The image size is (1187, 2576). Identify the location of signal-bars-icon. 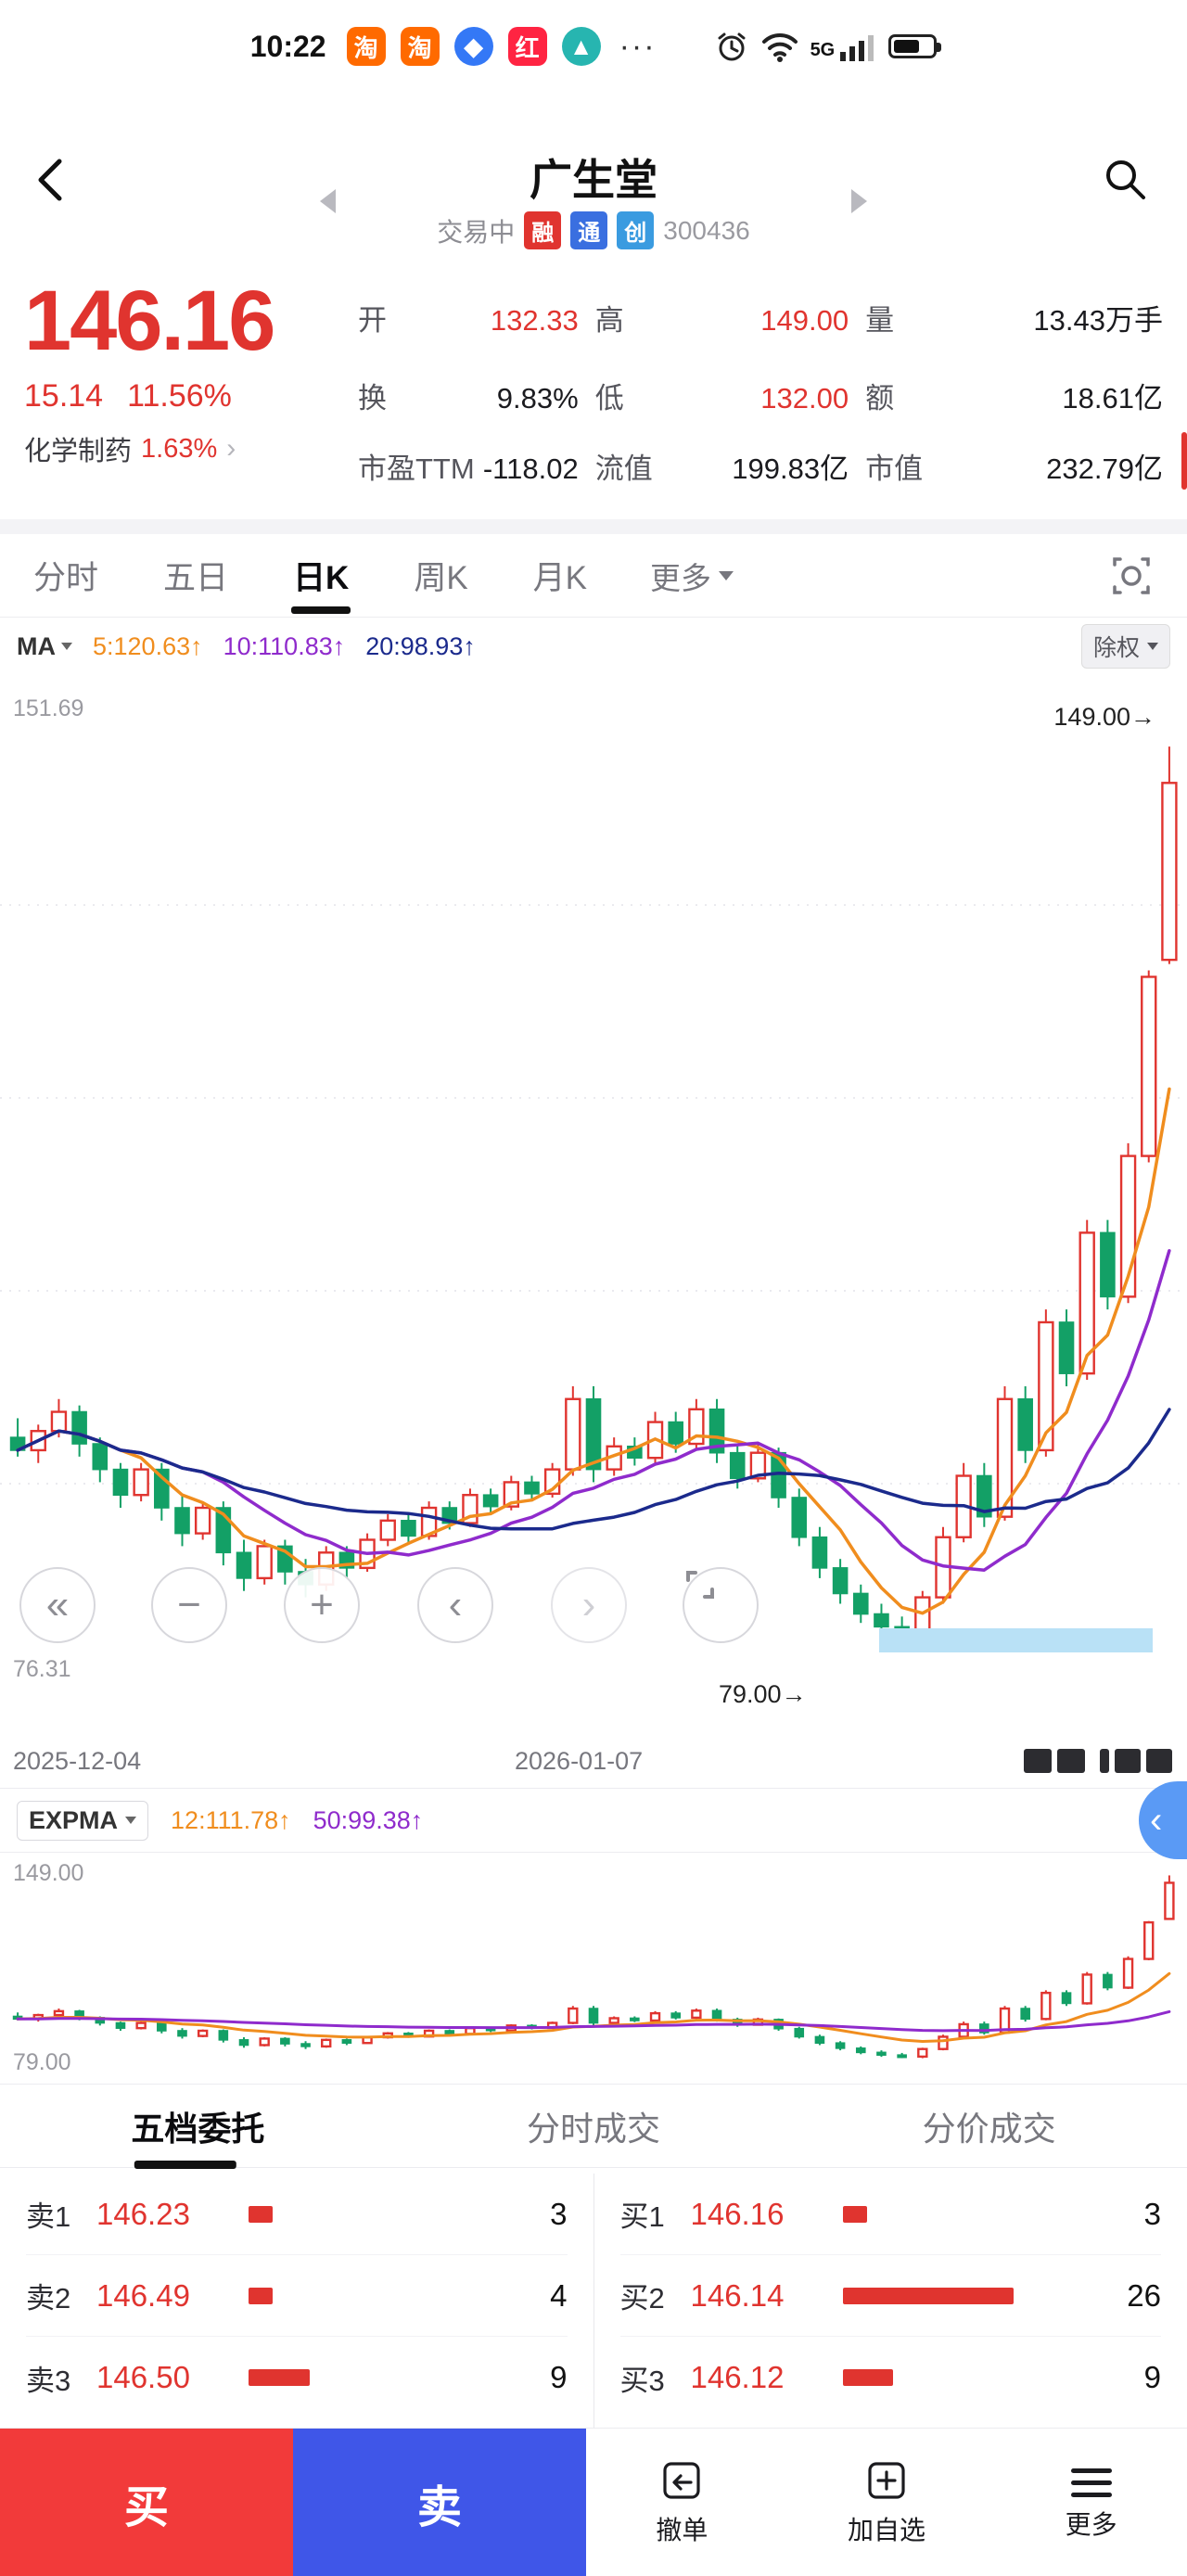
(857, 48).